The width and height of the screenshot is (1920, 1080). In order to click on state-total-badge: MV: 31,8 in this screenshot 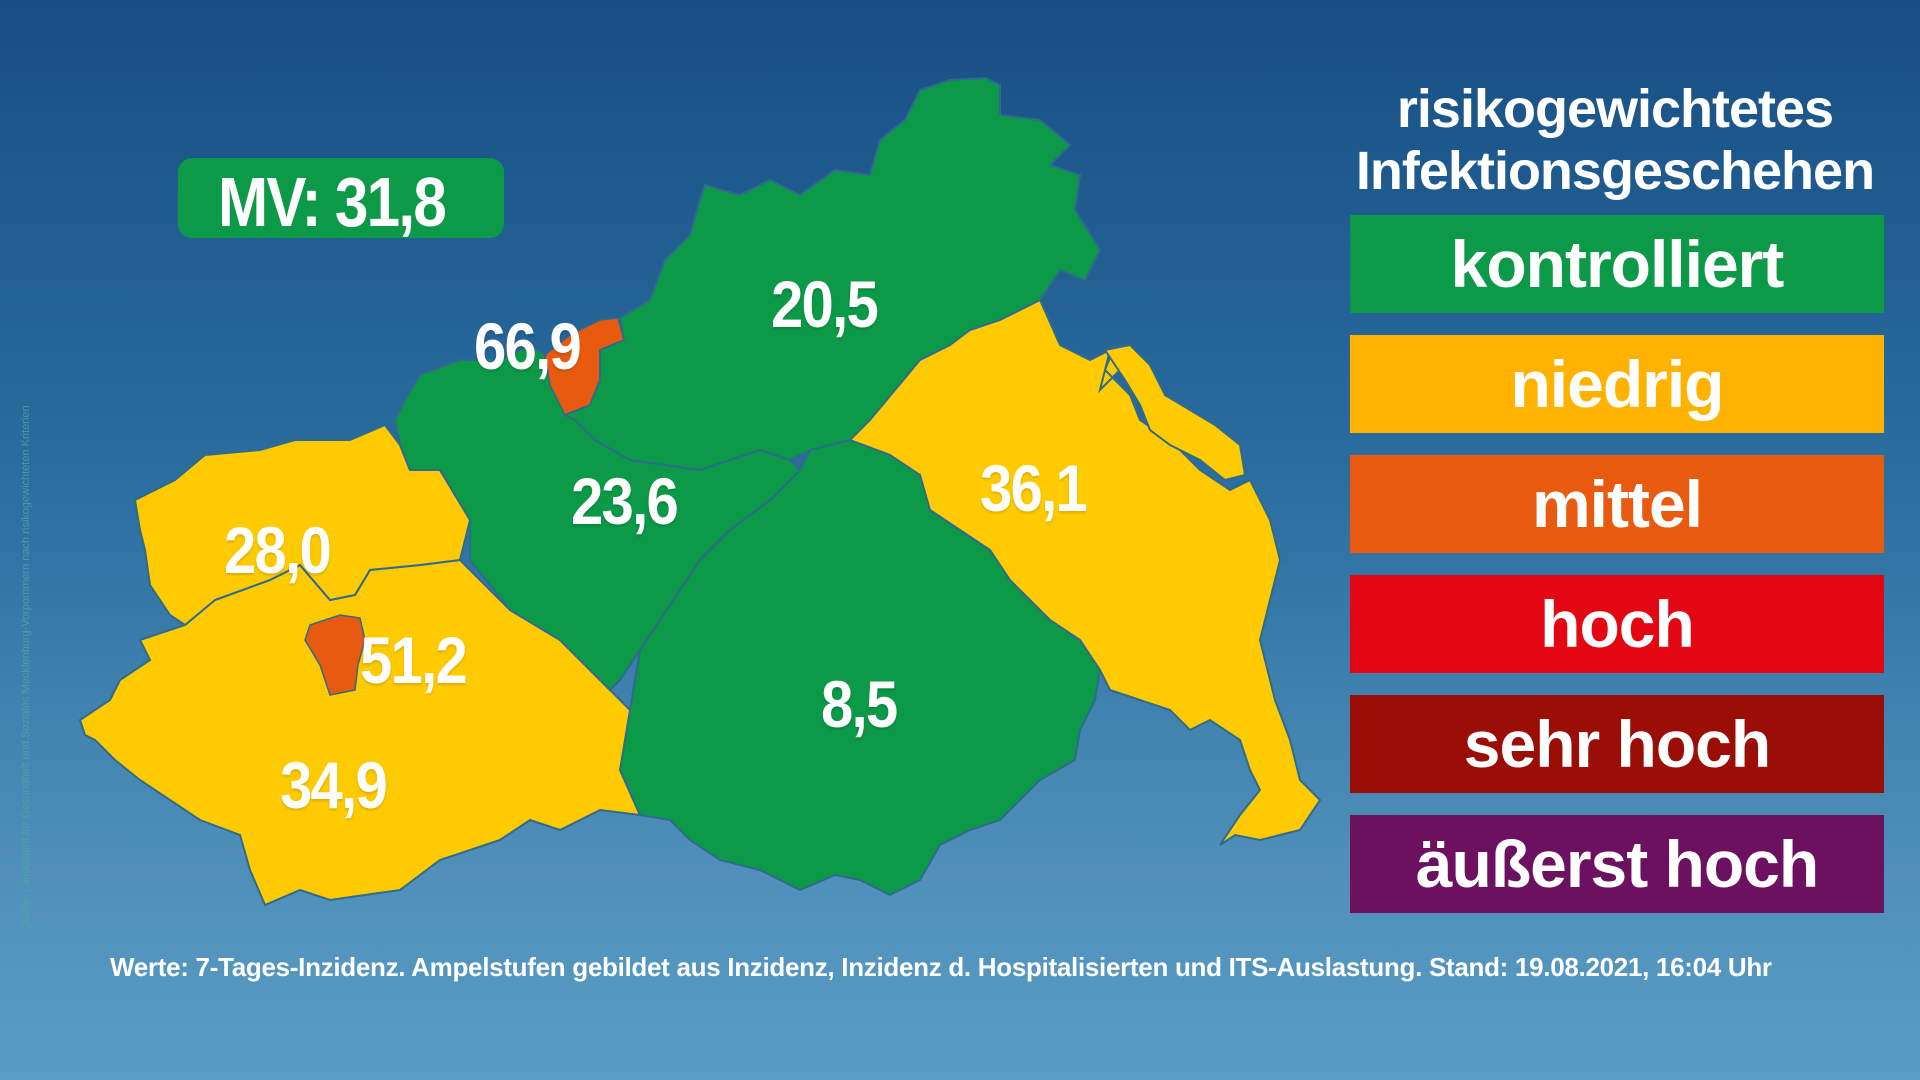, I will do `click(341, 199)`.